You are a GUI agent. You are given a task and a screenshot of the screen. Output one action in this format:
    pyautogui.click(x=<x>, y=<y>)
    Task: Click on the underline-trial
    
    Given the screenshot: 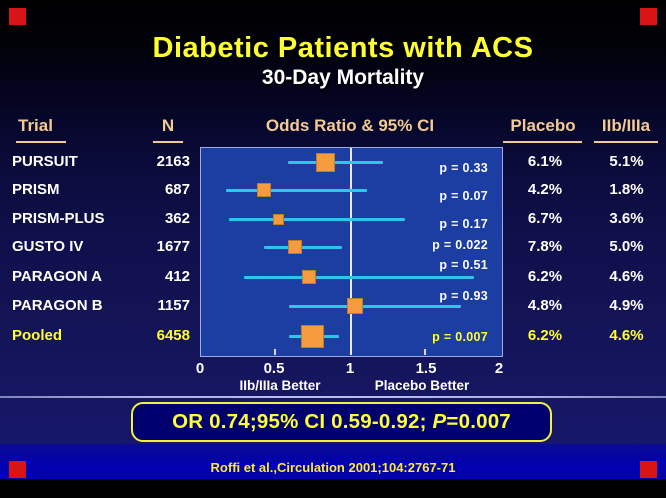 What is the action you would take?
    pyautogui.click(x=41, y=142)
    